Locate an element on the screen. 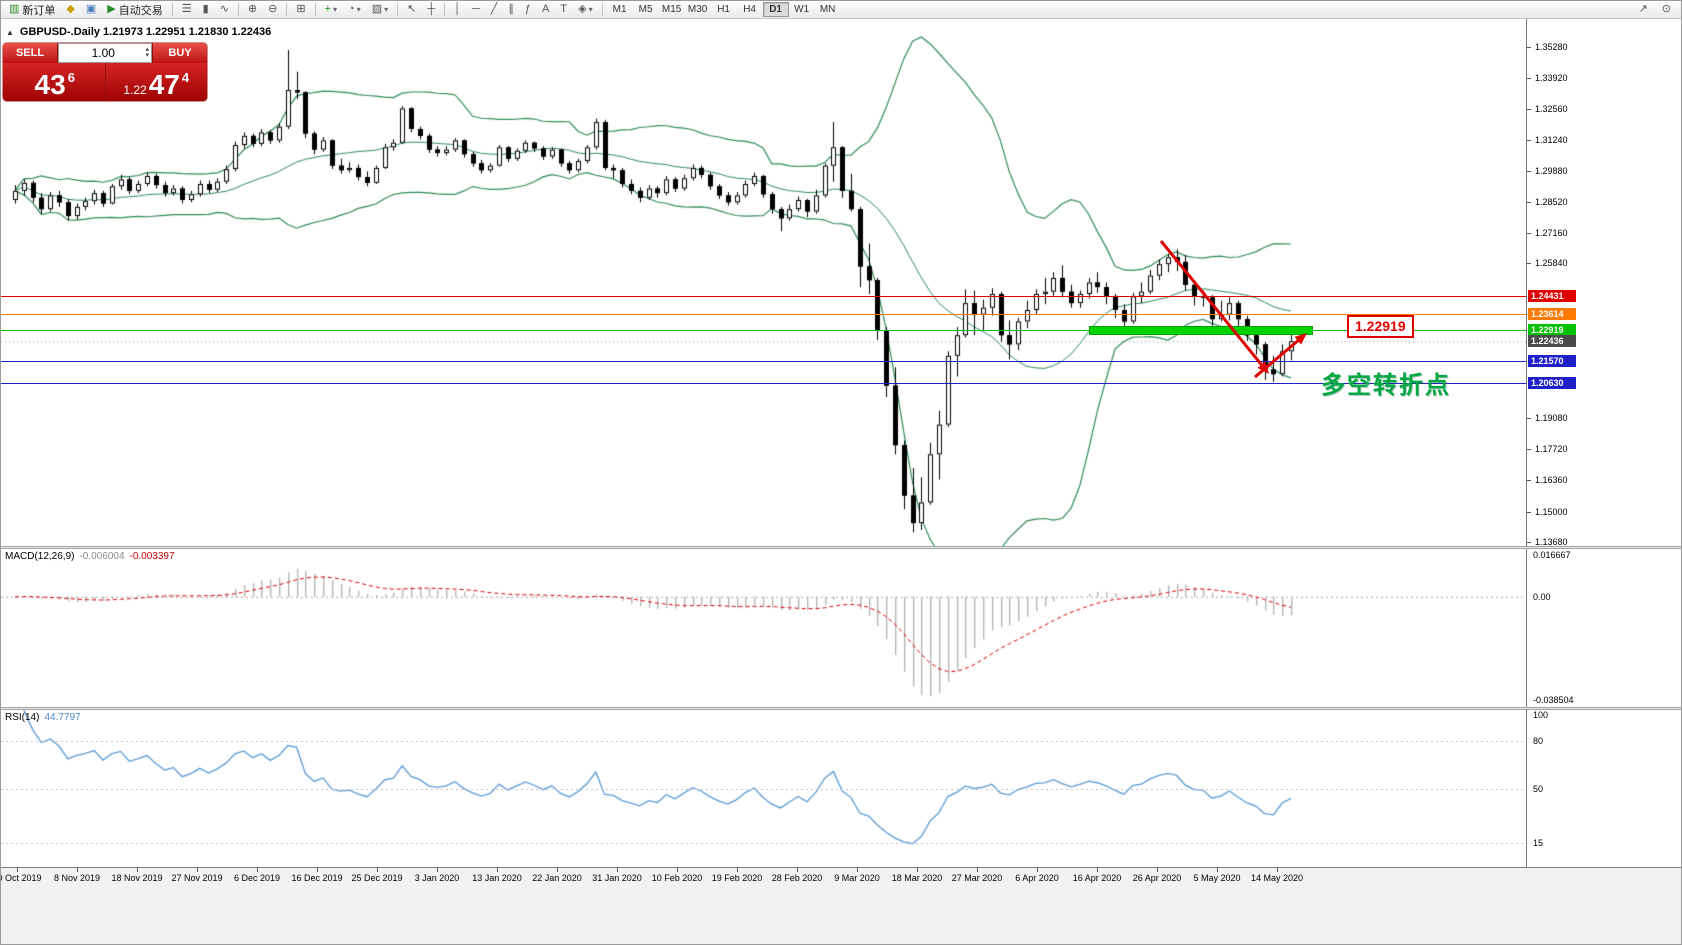 This screenshot has width=1682, height=945. text-label-icon: T is located at coordinates (564, 9).